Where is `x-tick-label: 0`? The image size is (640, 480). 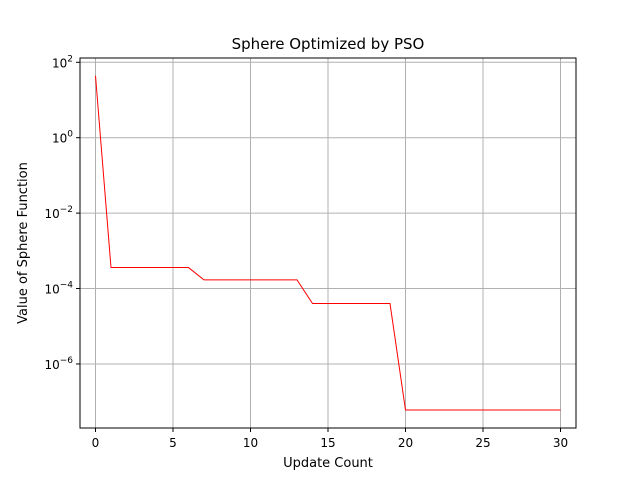 x-tick-label: 0 is located at coordinates (96, 443).